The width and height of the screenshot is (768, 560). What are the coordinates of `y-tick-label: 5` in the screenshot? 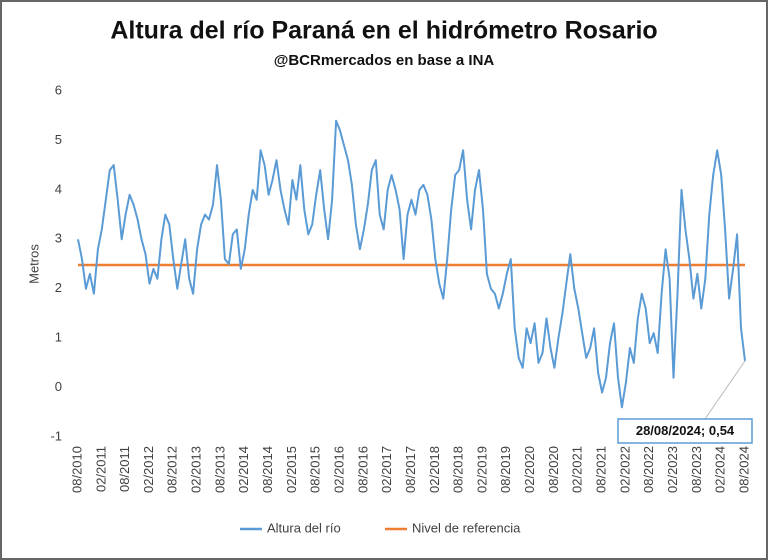 It's located at (58, 139).